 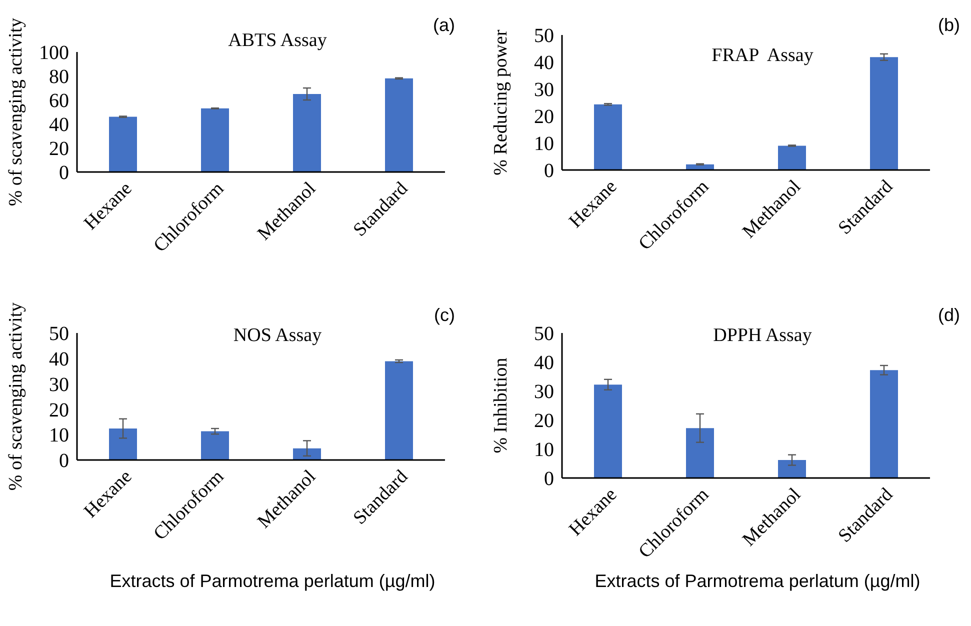 What do you see at coordinates (949, 315) in the screenshot?
I see `text: (d)` at bounding box center [949, 315].